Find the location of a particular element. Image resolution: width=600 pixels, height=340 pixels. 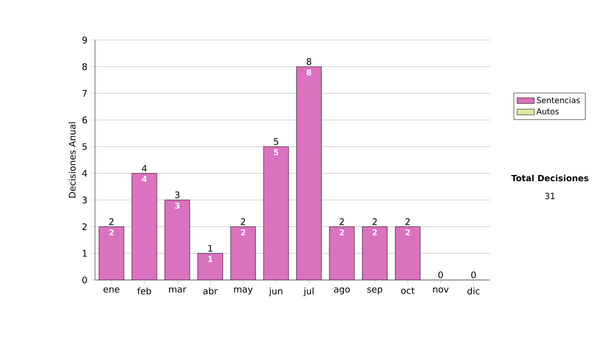

x-tick-label: ene is located at coordinates (112, 290).